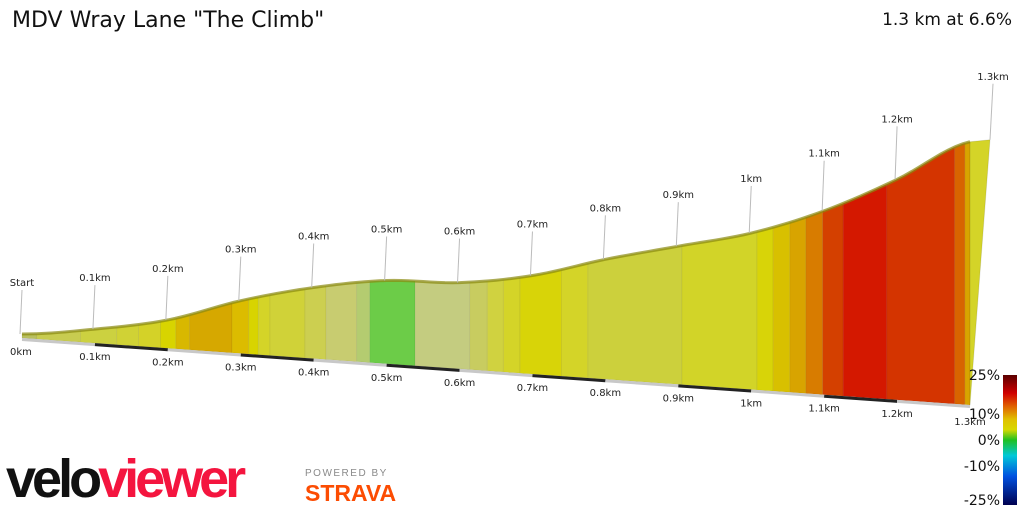  I want to click on segment-summary: 1.3 km at 6.6%, so click(947, 20).